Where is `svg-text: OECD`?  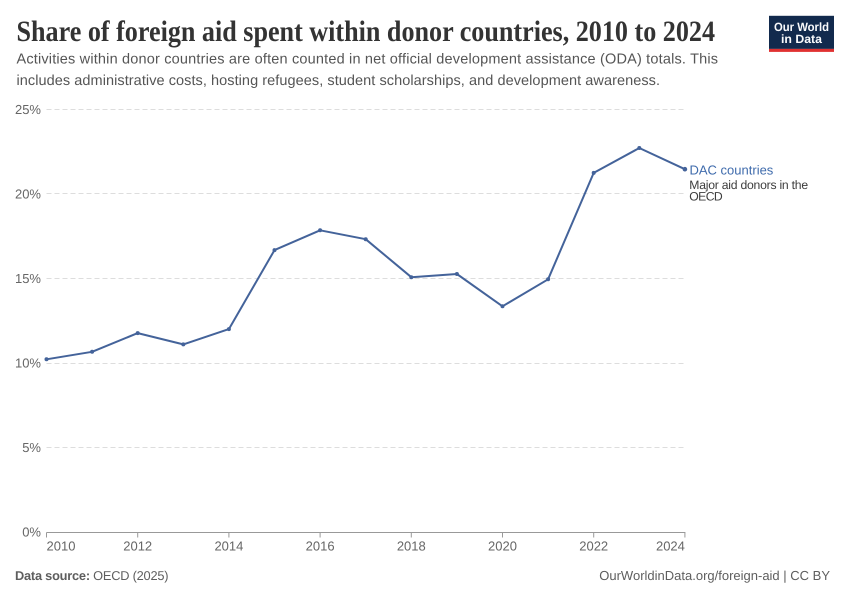
svg-text: OECD is located at coordinates (706, 197).